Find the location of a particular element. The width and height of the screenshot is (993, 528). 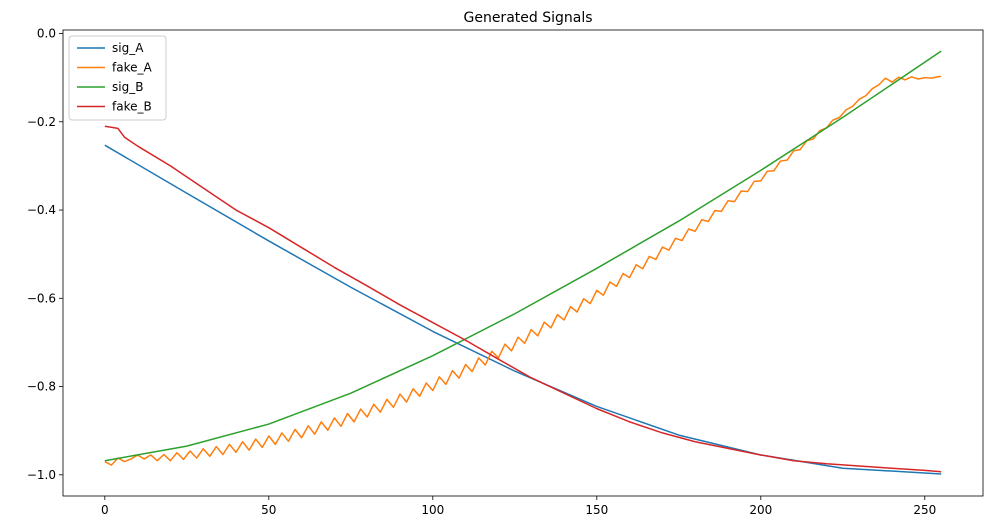

legend-label-fake_A: fake_A is located at coordinates (132, 68).